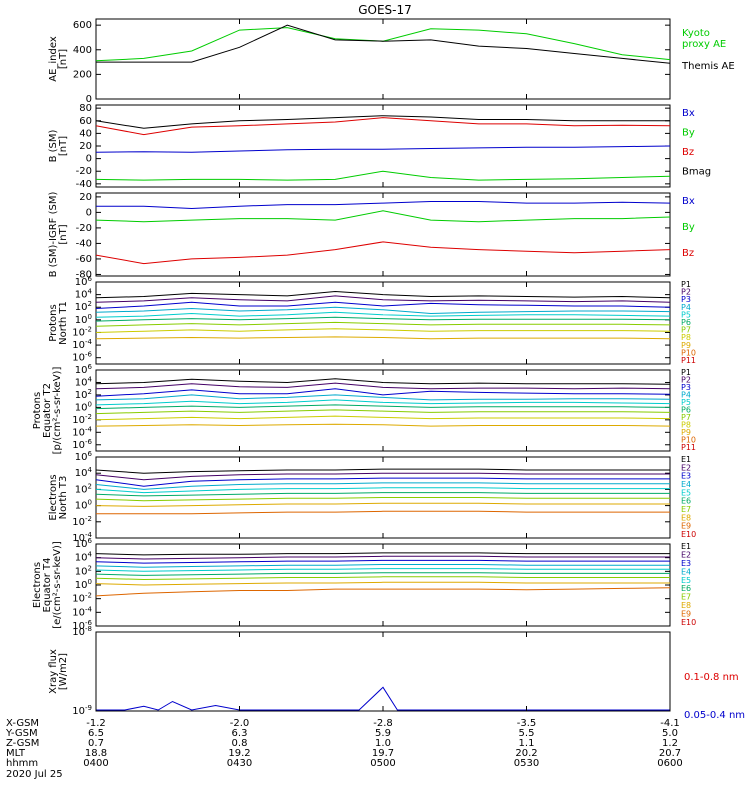 Image resolution: width=750 pixels, height=800 pixels. Describe the element at coordinates (83, 394) in the screenshot. I see `y-tick-label: 10²` at that location.